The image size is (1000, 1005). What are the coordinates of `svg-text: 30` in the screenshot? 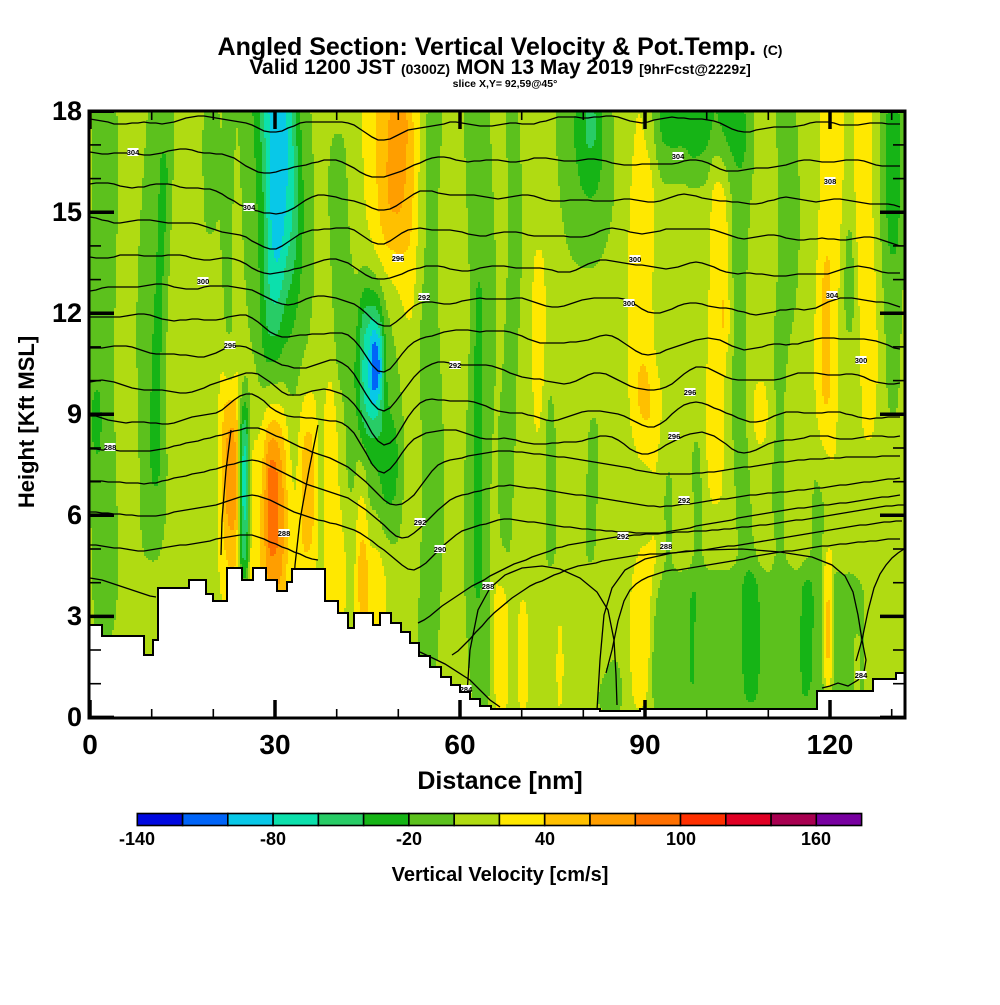 It's located at (274, 744).